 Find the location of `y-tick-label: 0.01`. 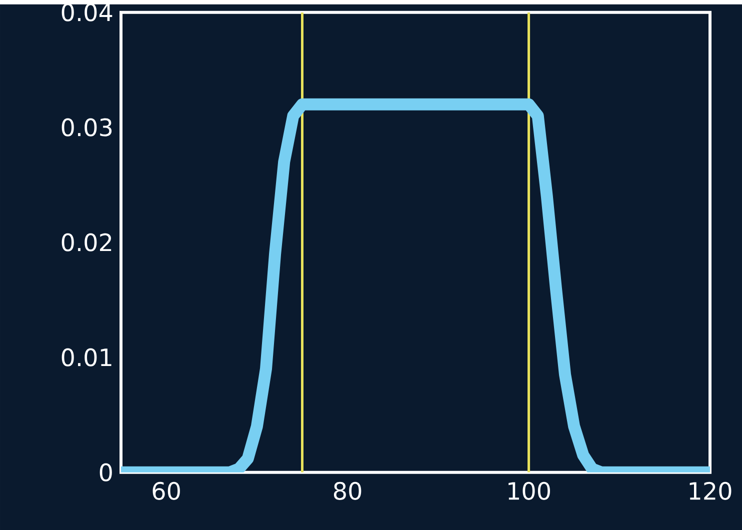

y-tick-label: 0.01 is located at coordinates (87, 357).